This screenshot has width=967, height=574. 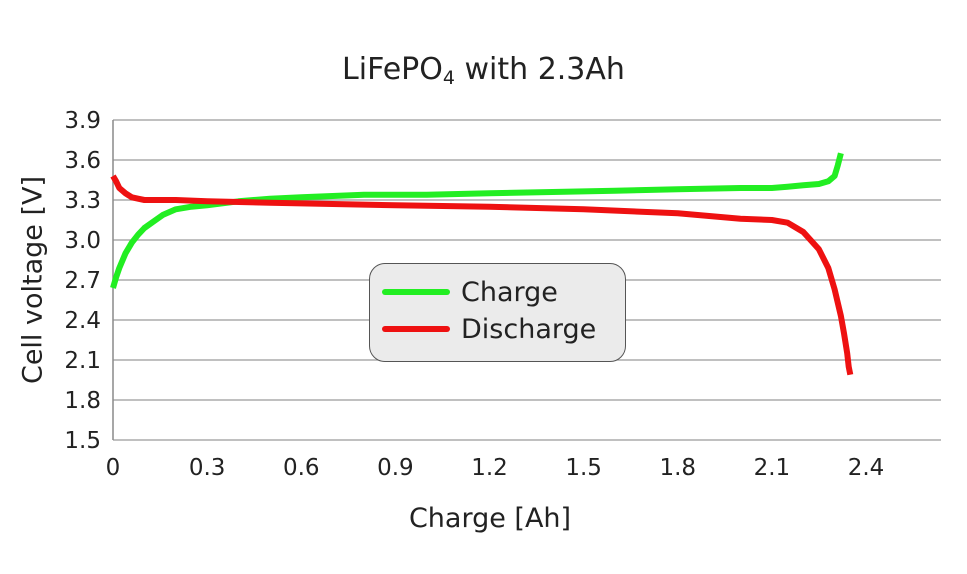 I want to click on x-tick-label: 2.1, so click(x=772, y=468).